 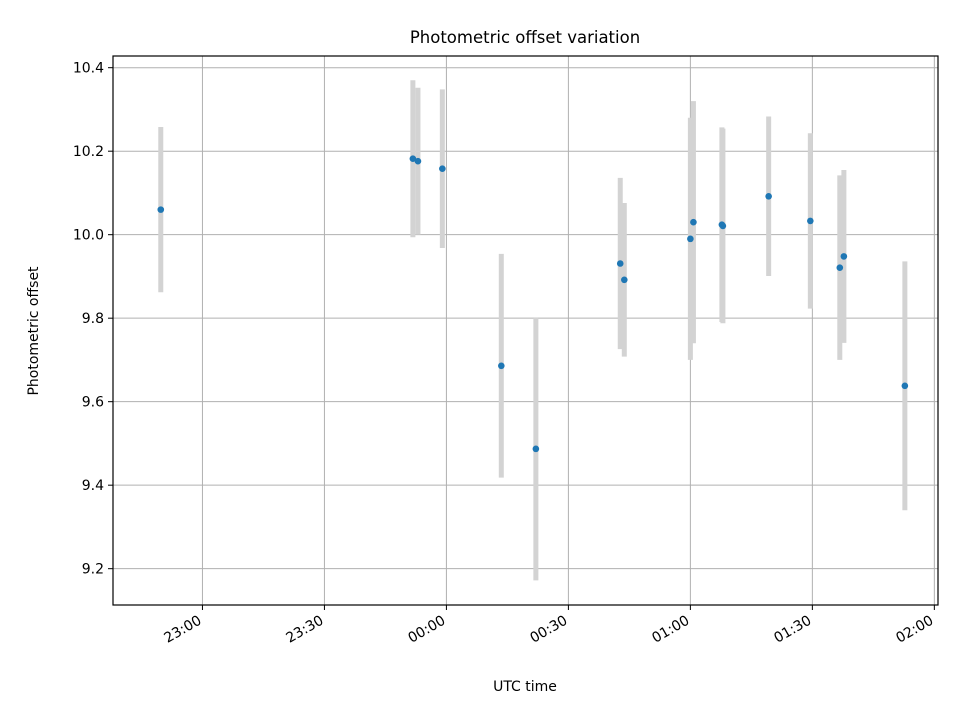 I want to click on x-tick-label: 01:00, so click(x=670, y=630).